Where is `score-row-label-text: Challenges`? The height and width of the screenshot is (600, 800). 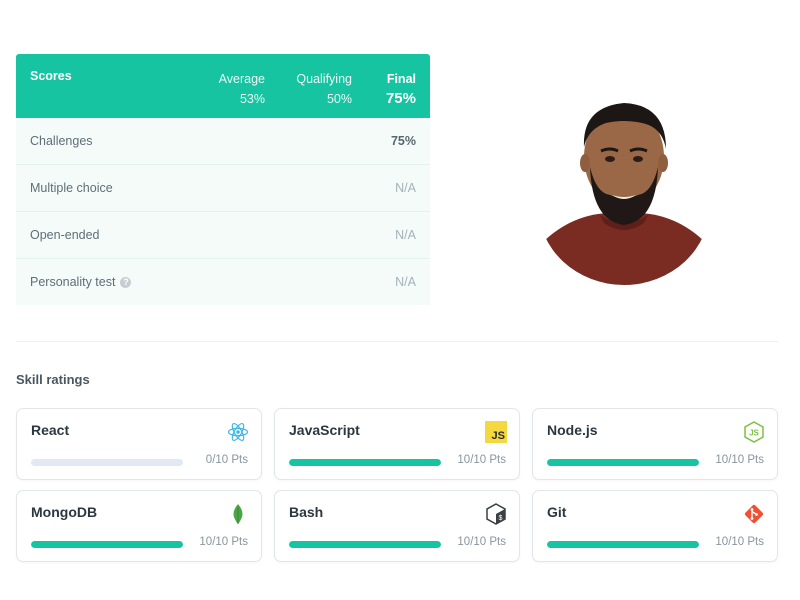
score-row-label-text: Challenges is located at coordinates (61, 141).